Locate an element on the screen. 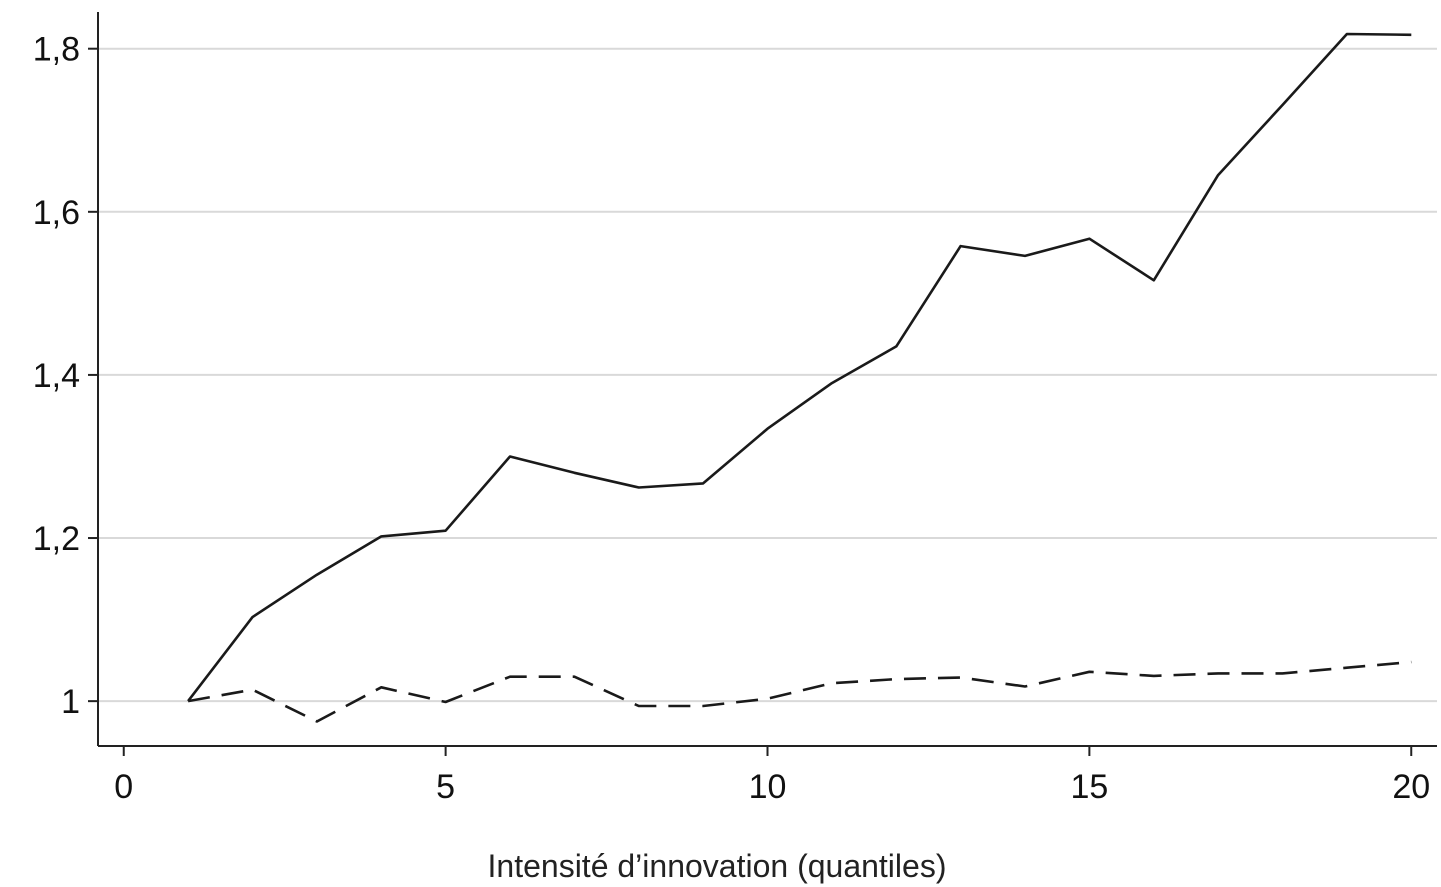  series-line-dashed is located at coordinates (799, 691).